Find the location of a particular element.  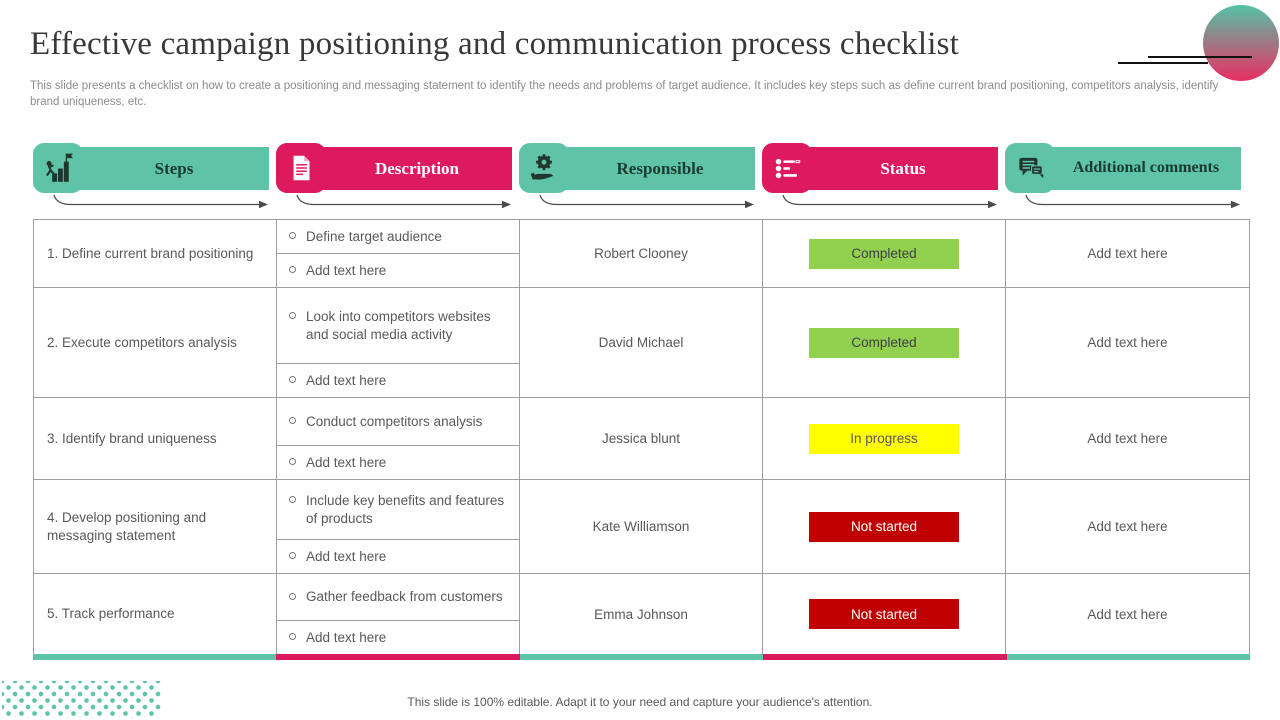

column-header-label: Steps is located at coordinates (174, 168).